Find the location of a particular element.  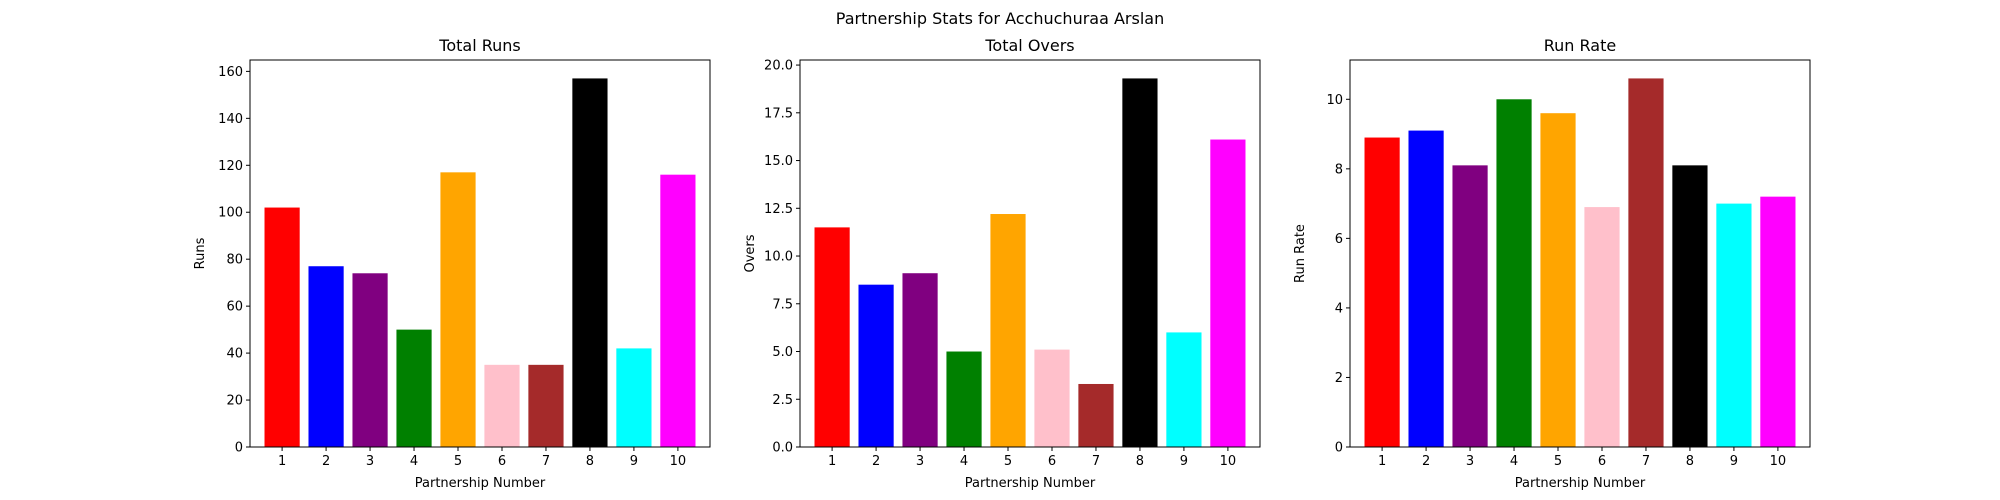

panel-title: Total Overs is located at coordinates (1029, 45).